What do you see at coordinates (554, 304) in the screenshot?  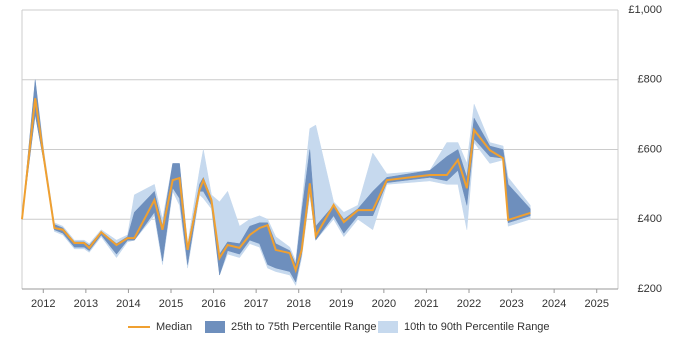 I see `x-tick-label: 2024` at bounding box center [554, 304].